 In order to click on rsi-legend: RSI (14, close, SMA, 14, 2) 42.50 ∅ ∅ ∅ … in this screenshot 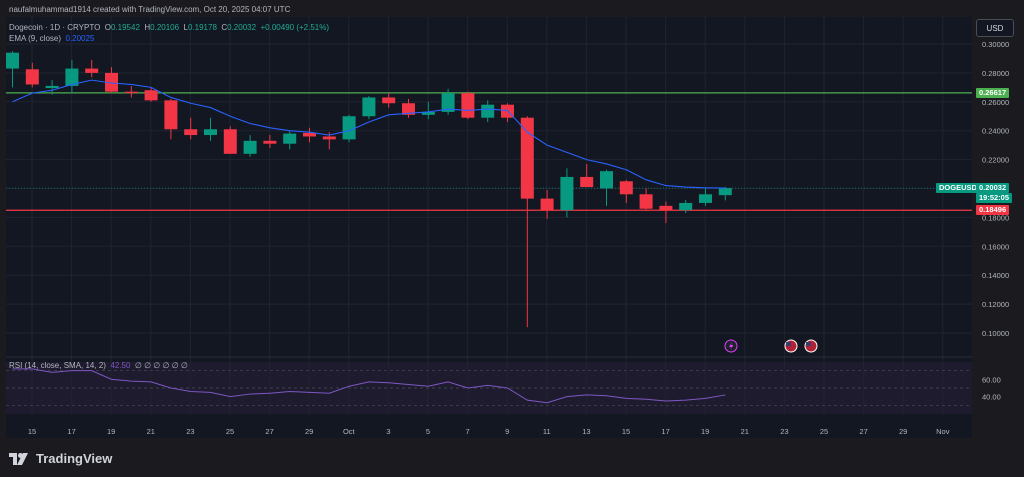, I will do `click(98, 365)`.